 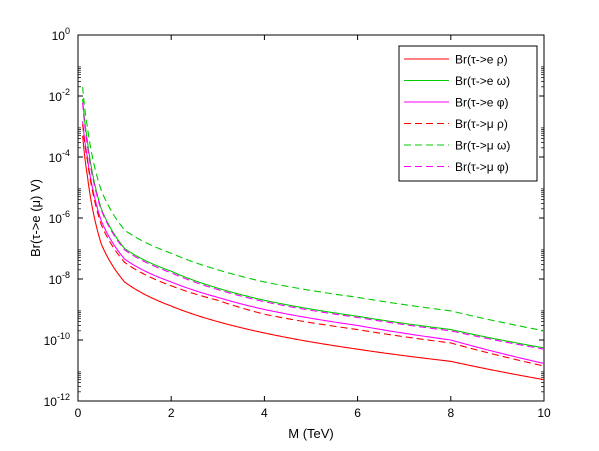 I want to click on y-tick-label: 10⁻⁸, so click(x=59, y=278).